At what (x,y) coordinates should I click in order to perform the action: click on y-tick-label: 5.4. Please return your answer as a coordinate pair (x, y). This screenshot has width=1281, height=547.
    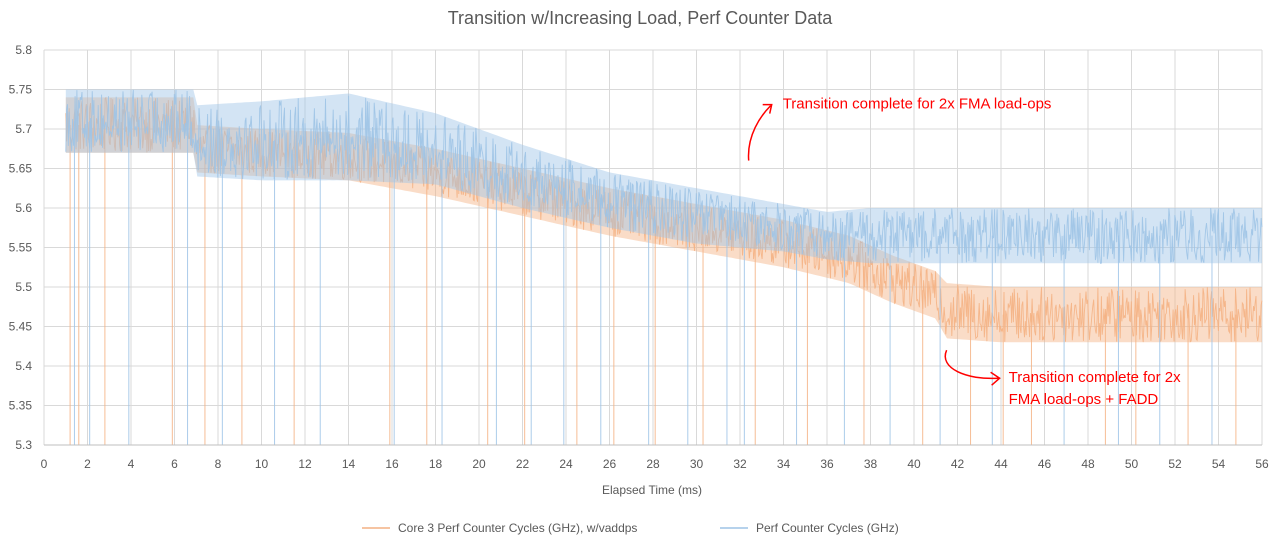
    Looking at the image, I should click on (23, 366).